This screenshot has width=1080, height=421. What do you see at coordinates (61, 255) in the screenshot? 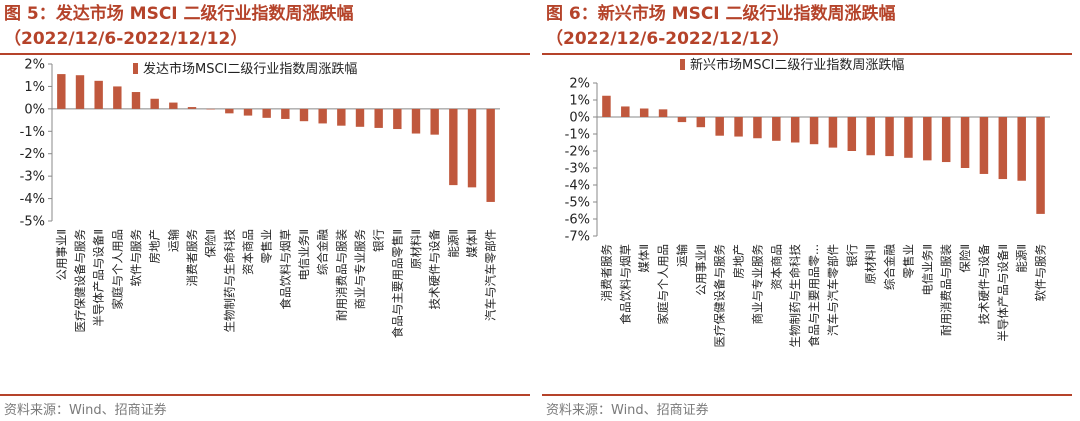
I see `x-category-label: 公用事业Ⅱ` at bounding box center [61, 255].